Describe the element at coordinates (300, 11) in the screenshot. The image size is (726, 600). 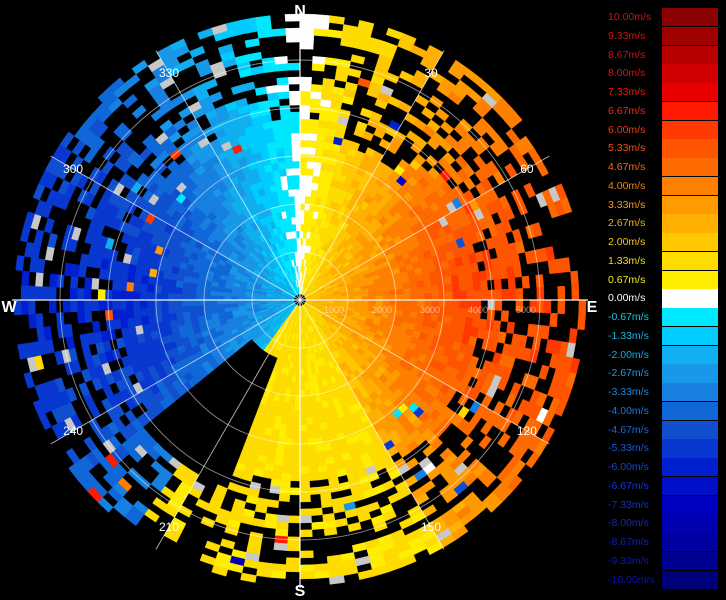
I see `north-label: N` at that location.